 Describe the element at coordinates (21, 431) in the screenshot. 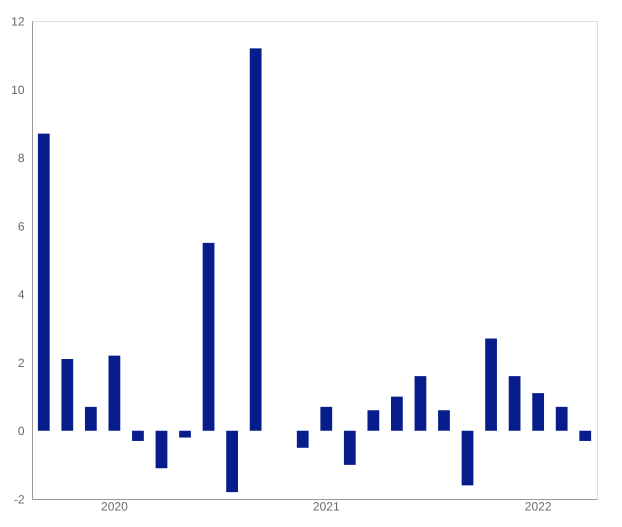

I see `y-tick-label: 0` at that location.